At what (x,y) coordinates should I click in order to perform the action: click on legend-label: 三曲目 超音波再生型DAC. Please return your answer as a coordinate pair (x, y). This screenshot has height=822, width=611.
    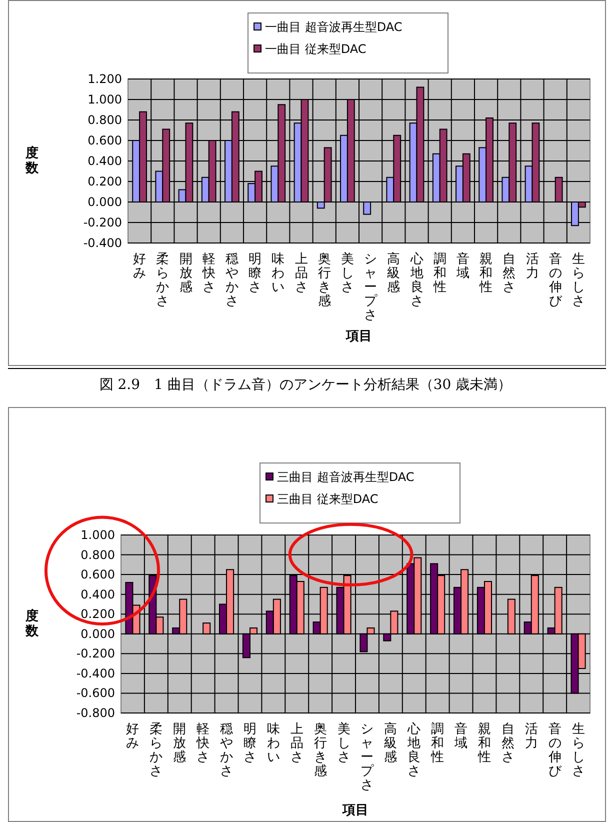
    Looking at the image, I should click on (345, 477).